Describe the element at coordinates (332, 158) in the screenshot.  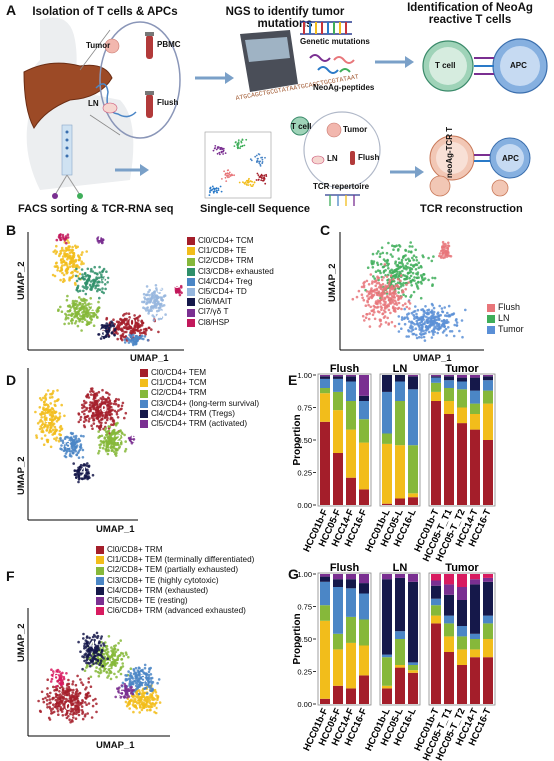
I see `label-ln-b: LN` at that location.